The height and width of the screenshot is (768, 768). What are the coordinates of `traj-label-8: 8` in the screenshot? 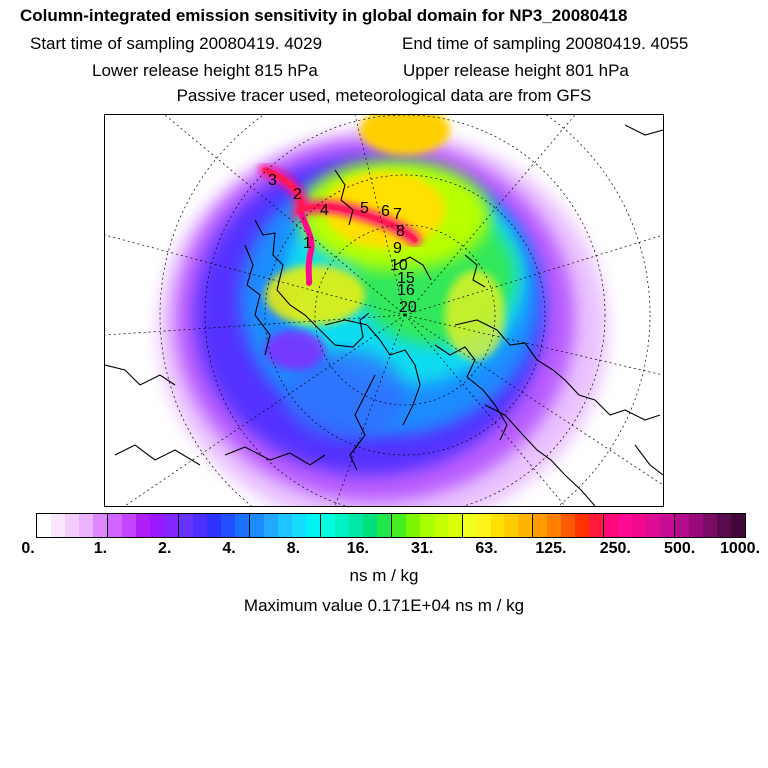 It's located at (400, 231).